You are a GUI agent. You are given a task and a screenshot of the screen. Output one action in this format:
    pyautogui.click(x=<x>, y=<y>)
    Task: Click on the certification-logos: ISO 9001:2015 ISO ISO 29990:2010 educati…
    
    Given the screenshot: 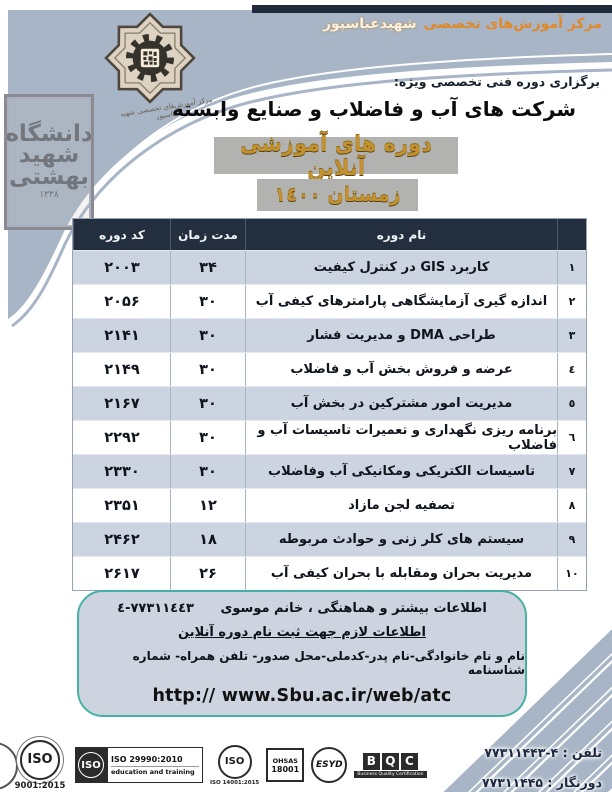 What is the action you would take?
    pyautogui.click(x=219, y=765)
    